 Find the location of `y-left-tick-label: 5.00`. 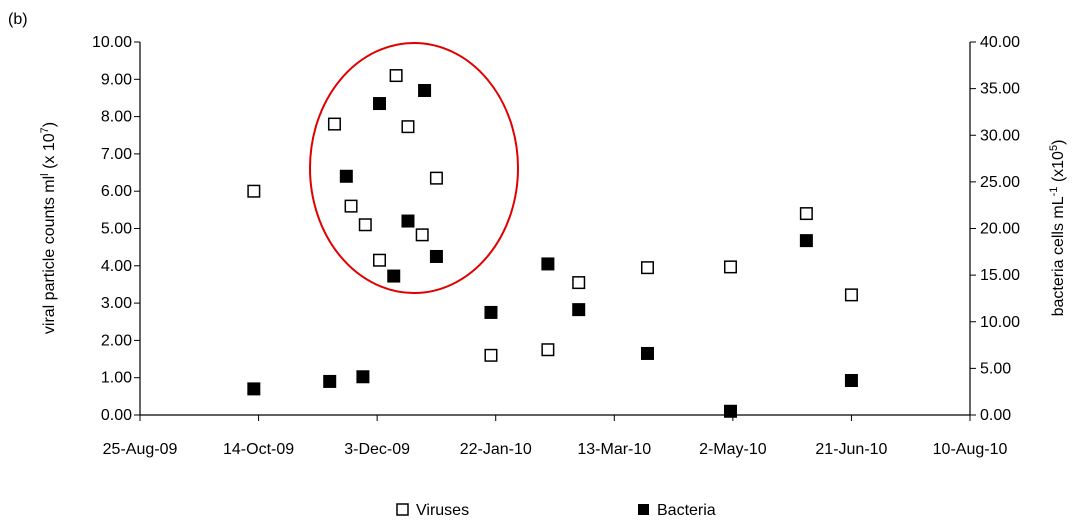

y-left-tick-label: 5.00 is located at coordinates (116, 229).